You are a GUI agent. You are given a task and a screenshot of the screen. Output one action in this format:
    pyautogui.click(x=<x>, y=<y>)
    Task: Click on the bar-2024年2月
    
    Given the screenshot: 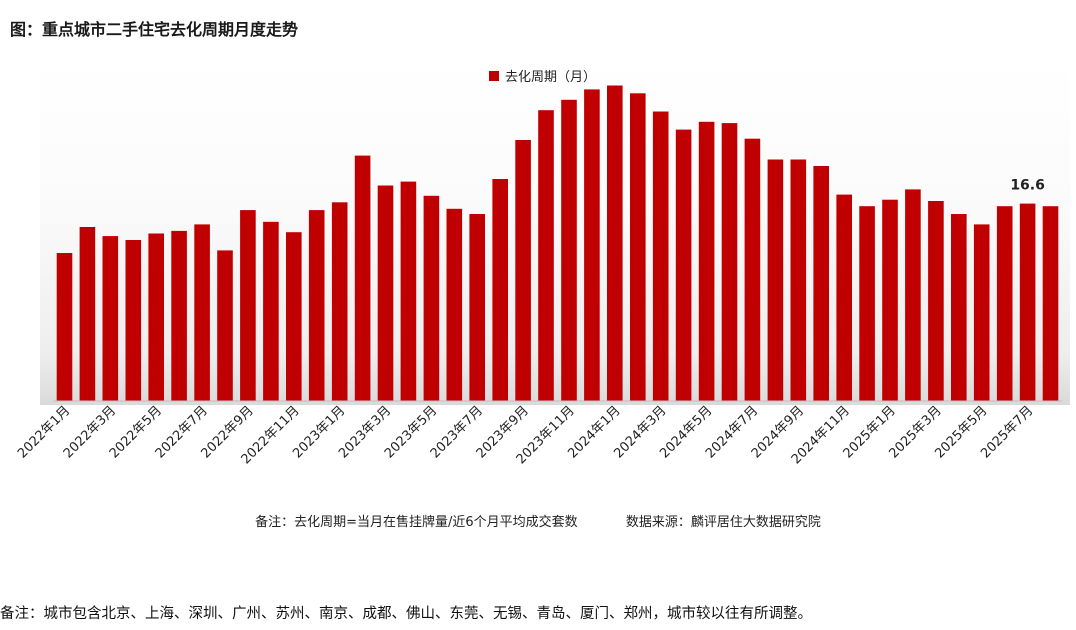 What is the action you would take?
    pyautogui.click(x=638, y=247)
    